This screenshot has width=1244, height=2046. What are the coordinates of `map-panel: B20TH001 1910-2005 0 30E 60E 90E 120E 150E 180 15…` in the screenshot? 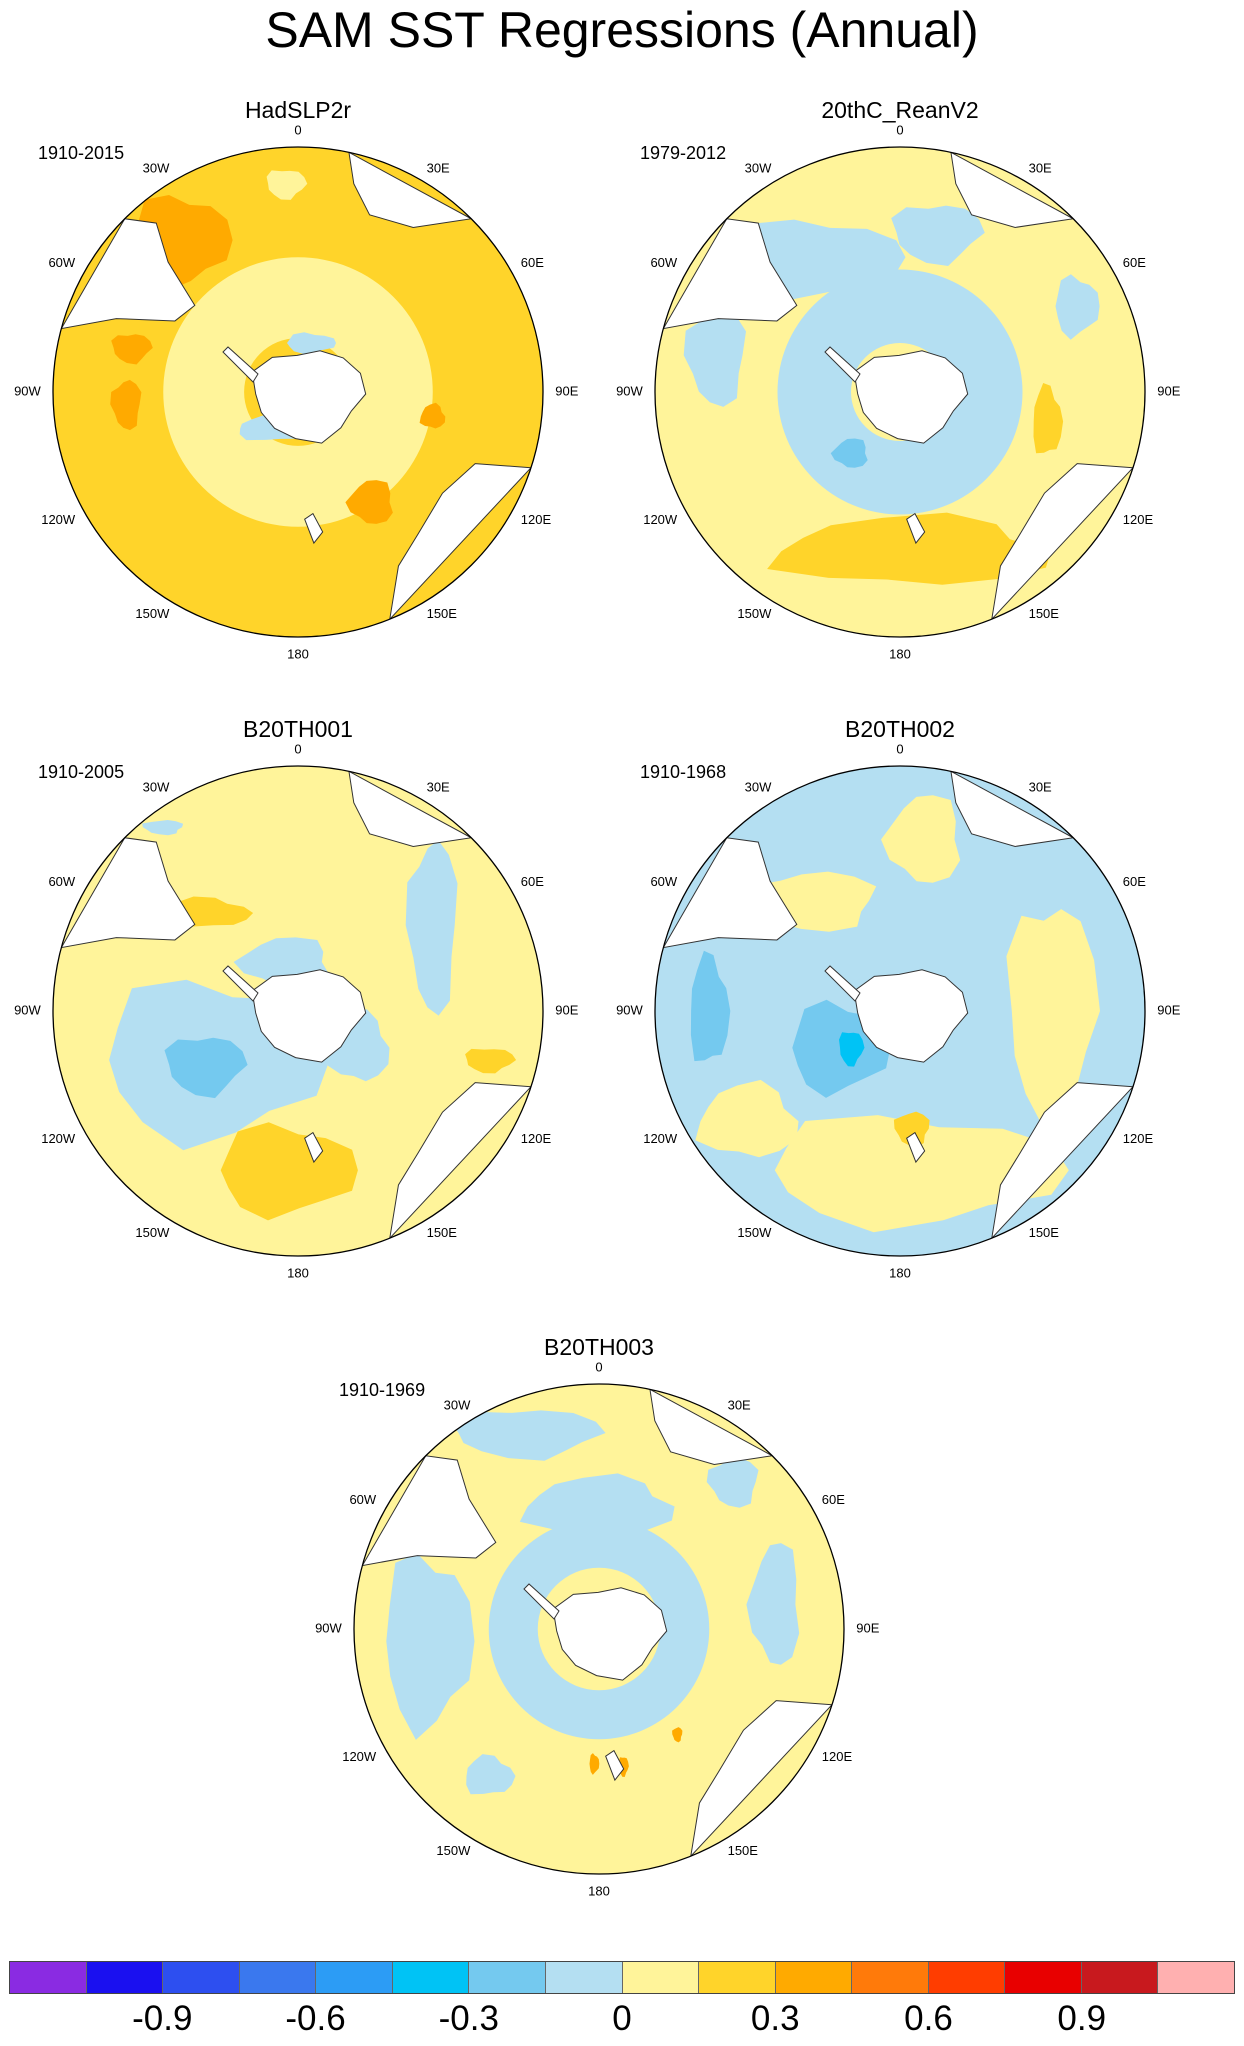 It's located at (296, 998).